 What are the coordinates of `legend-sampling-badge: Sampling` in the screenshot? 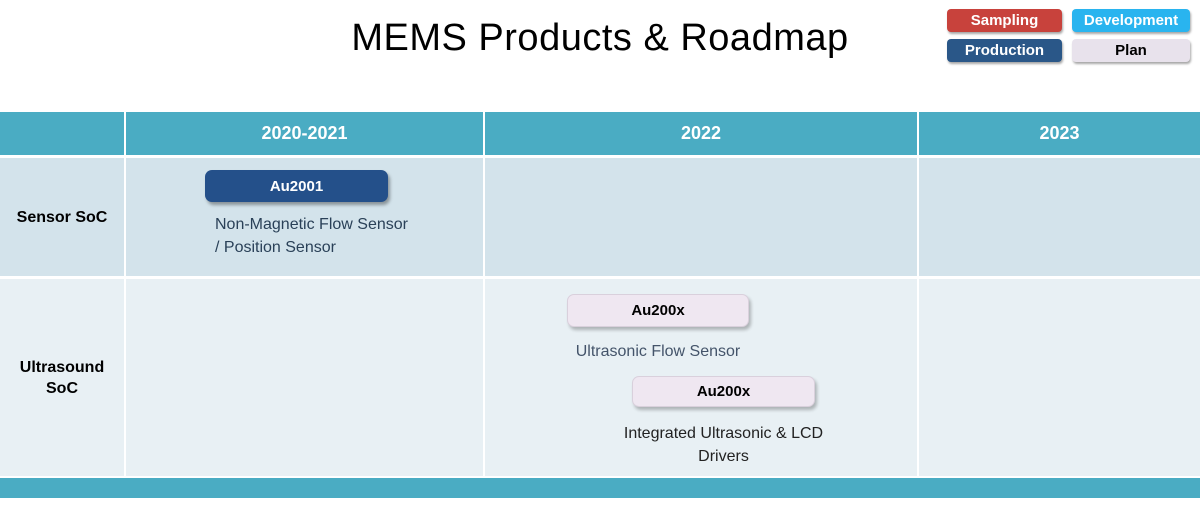 It's located at (1004, 20).